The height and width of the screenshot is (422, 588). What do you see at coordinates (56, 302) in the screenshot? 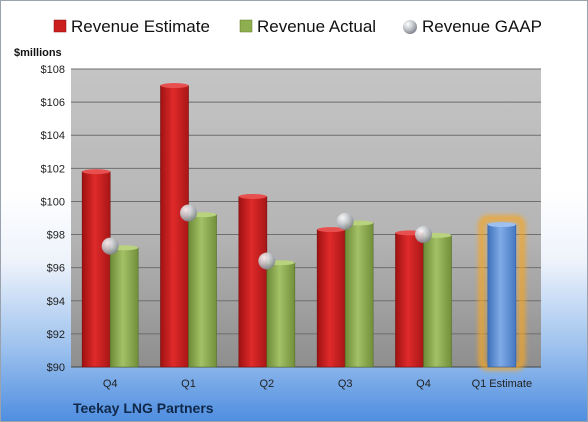
I see `y-tick-label: $94` at bounding box center [56, 302].